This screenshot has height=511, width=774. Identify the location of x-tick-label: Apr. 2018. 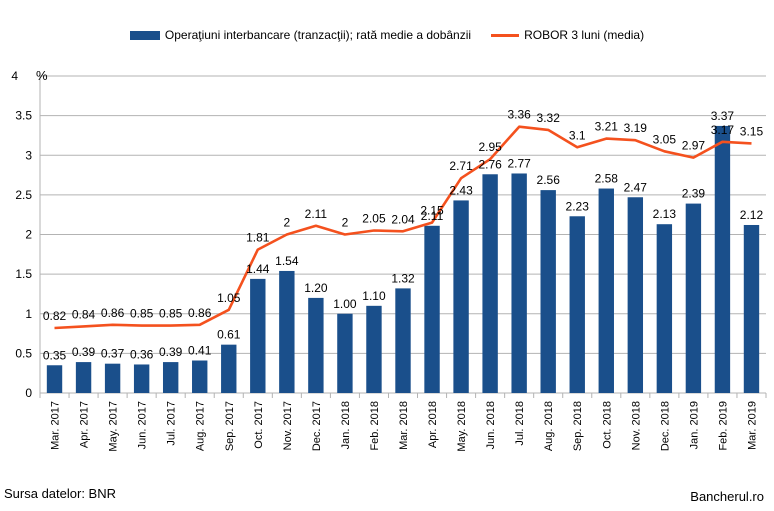
(433, 424).